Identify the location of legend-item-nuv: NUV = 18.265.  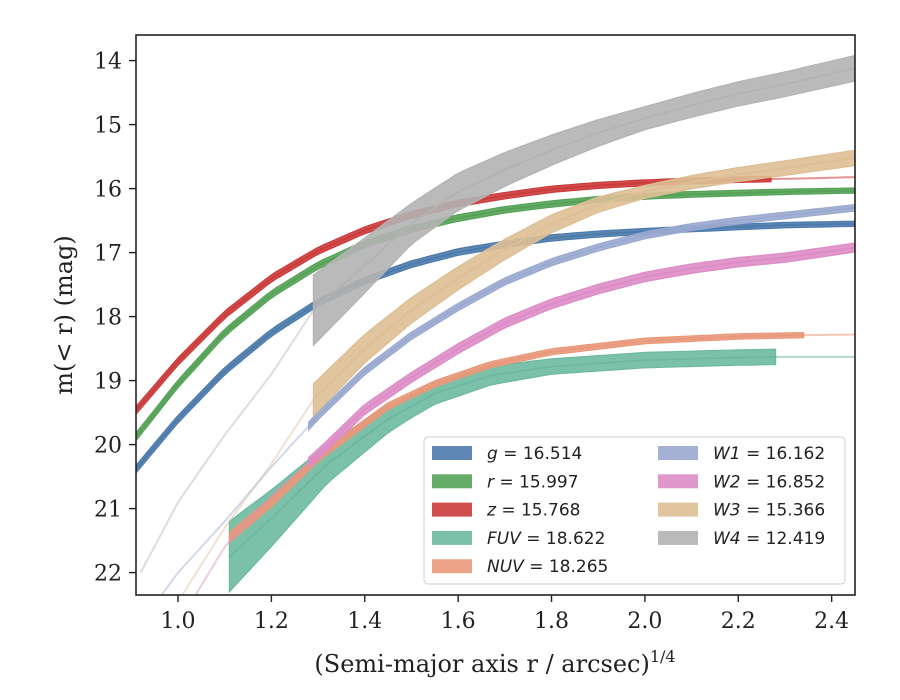
(520, 567).